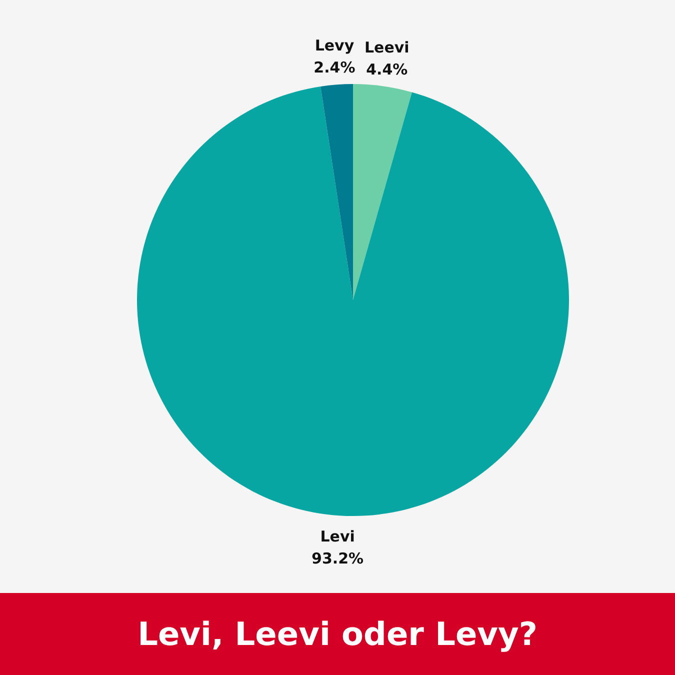 The width and height of the screenshot is (675, 675). I want to click on slice-label: Levy, so click(334, 45).